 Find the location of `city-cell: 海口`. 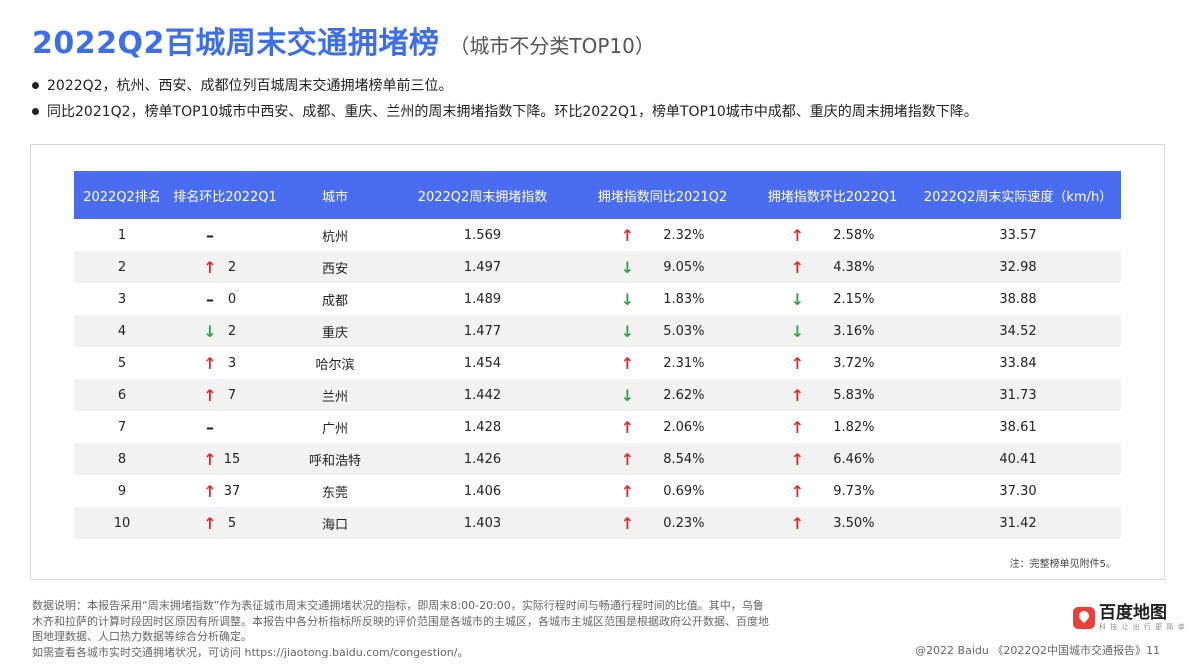

city-cell: 海口 is located at coordinates (335, 523).